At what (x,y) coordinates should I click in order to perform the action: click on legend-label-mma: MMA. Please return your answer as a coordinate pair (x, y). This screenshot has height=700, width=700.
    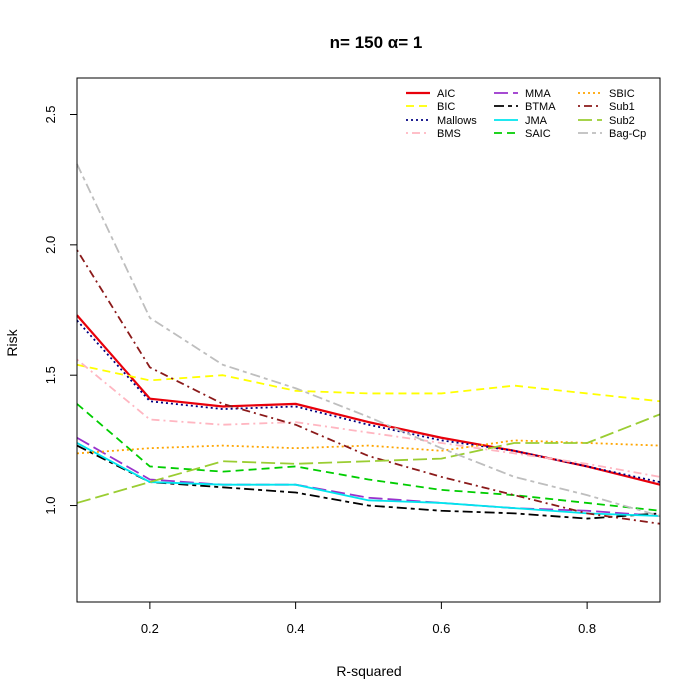
    Looking at the image, I should click on (538, 94).